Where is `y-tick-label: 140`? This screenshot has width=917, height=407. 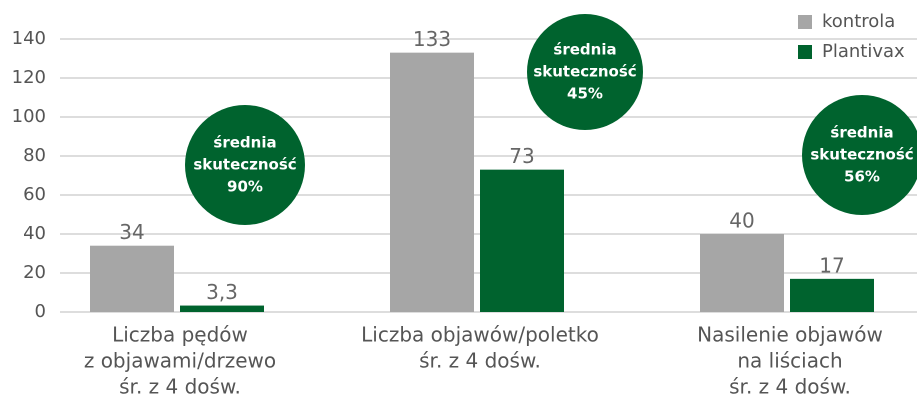 y-tick-label: 140 is located at coordinates (29, 38).